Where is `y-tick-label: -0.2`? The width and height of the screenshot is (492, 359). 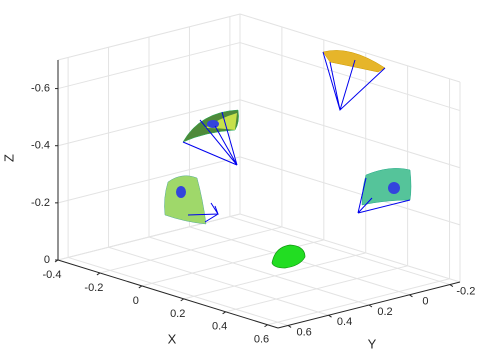 y-tick-label: -0.2 is located at coordinates (465, 291).